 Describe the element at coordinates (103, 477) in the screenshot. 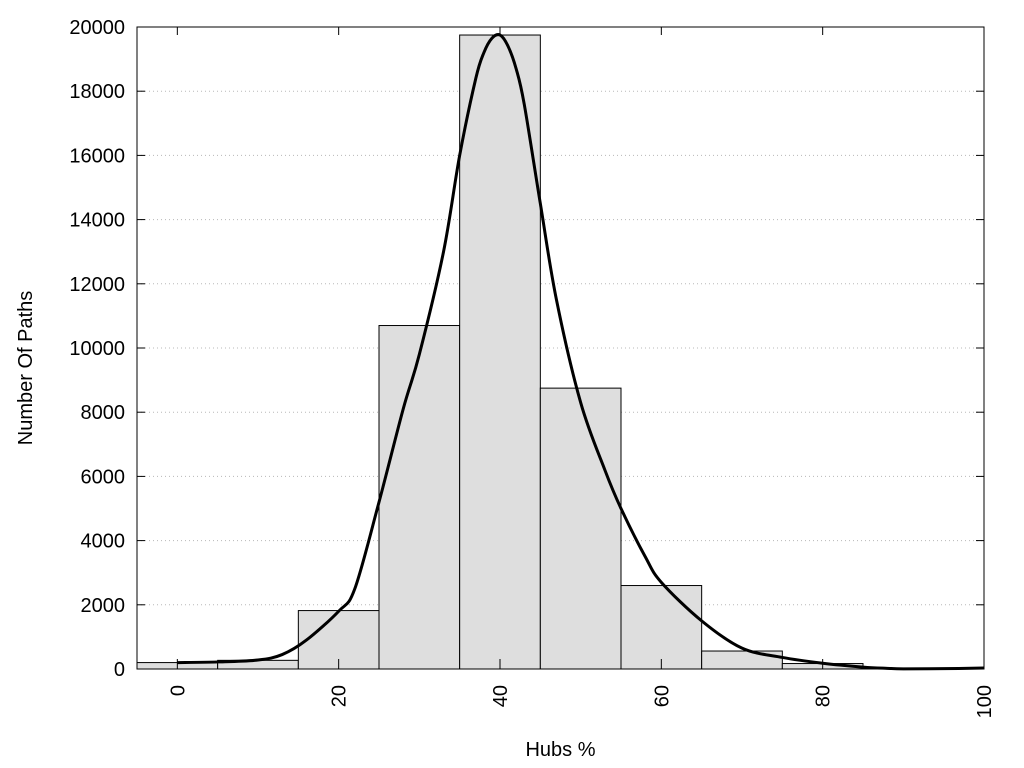

I see `y-tick-label: 6000` at that location.